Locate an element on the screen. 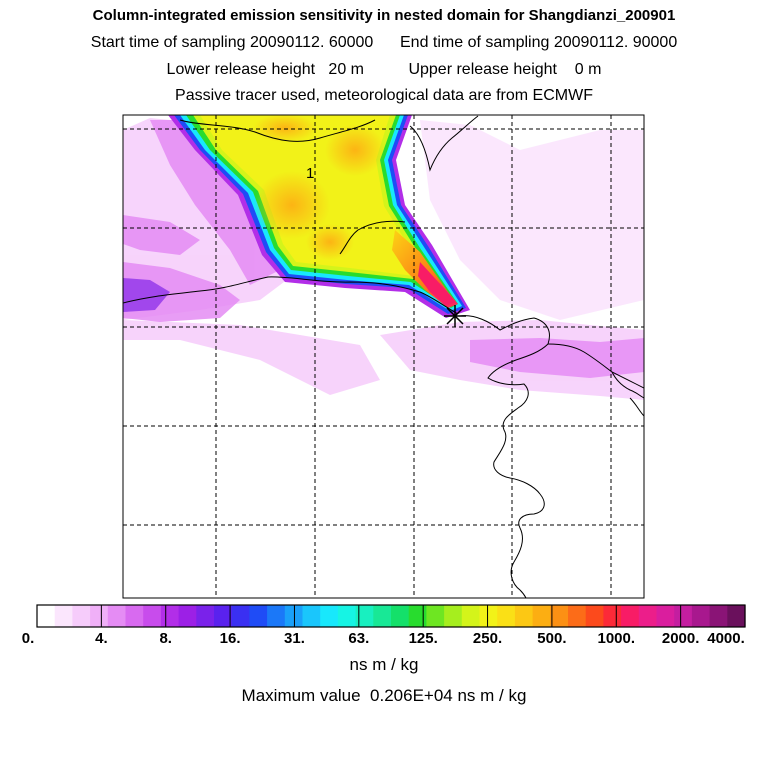 The image size is (768, 768). colorbar-tick-label: 250. is located at coordinates (487, 638).